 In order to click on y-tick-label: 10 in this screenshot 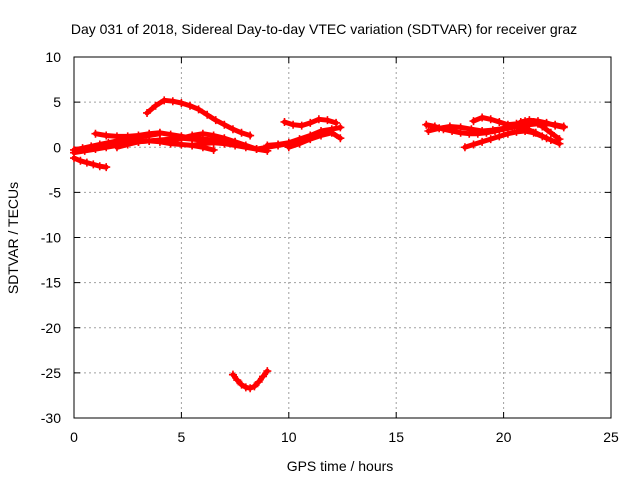, I will do `click(53, 57)`.